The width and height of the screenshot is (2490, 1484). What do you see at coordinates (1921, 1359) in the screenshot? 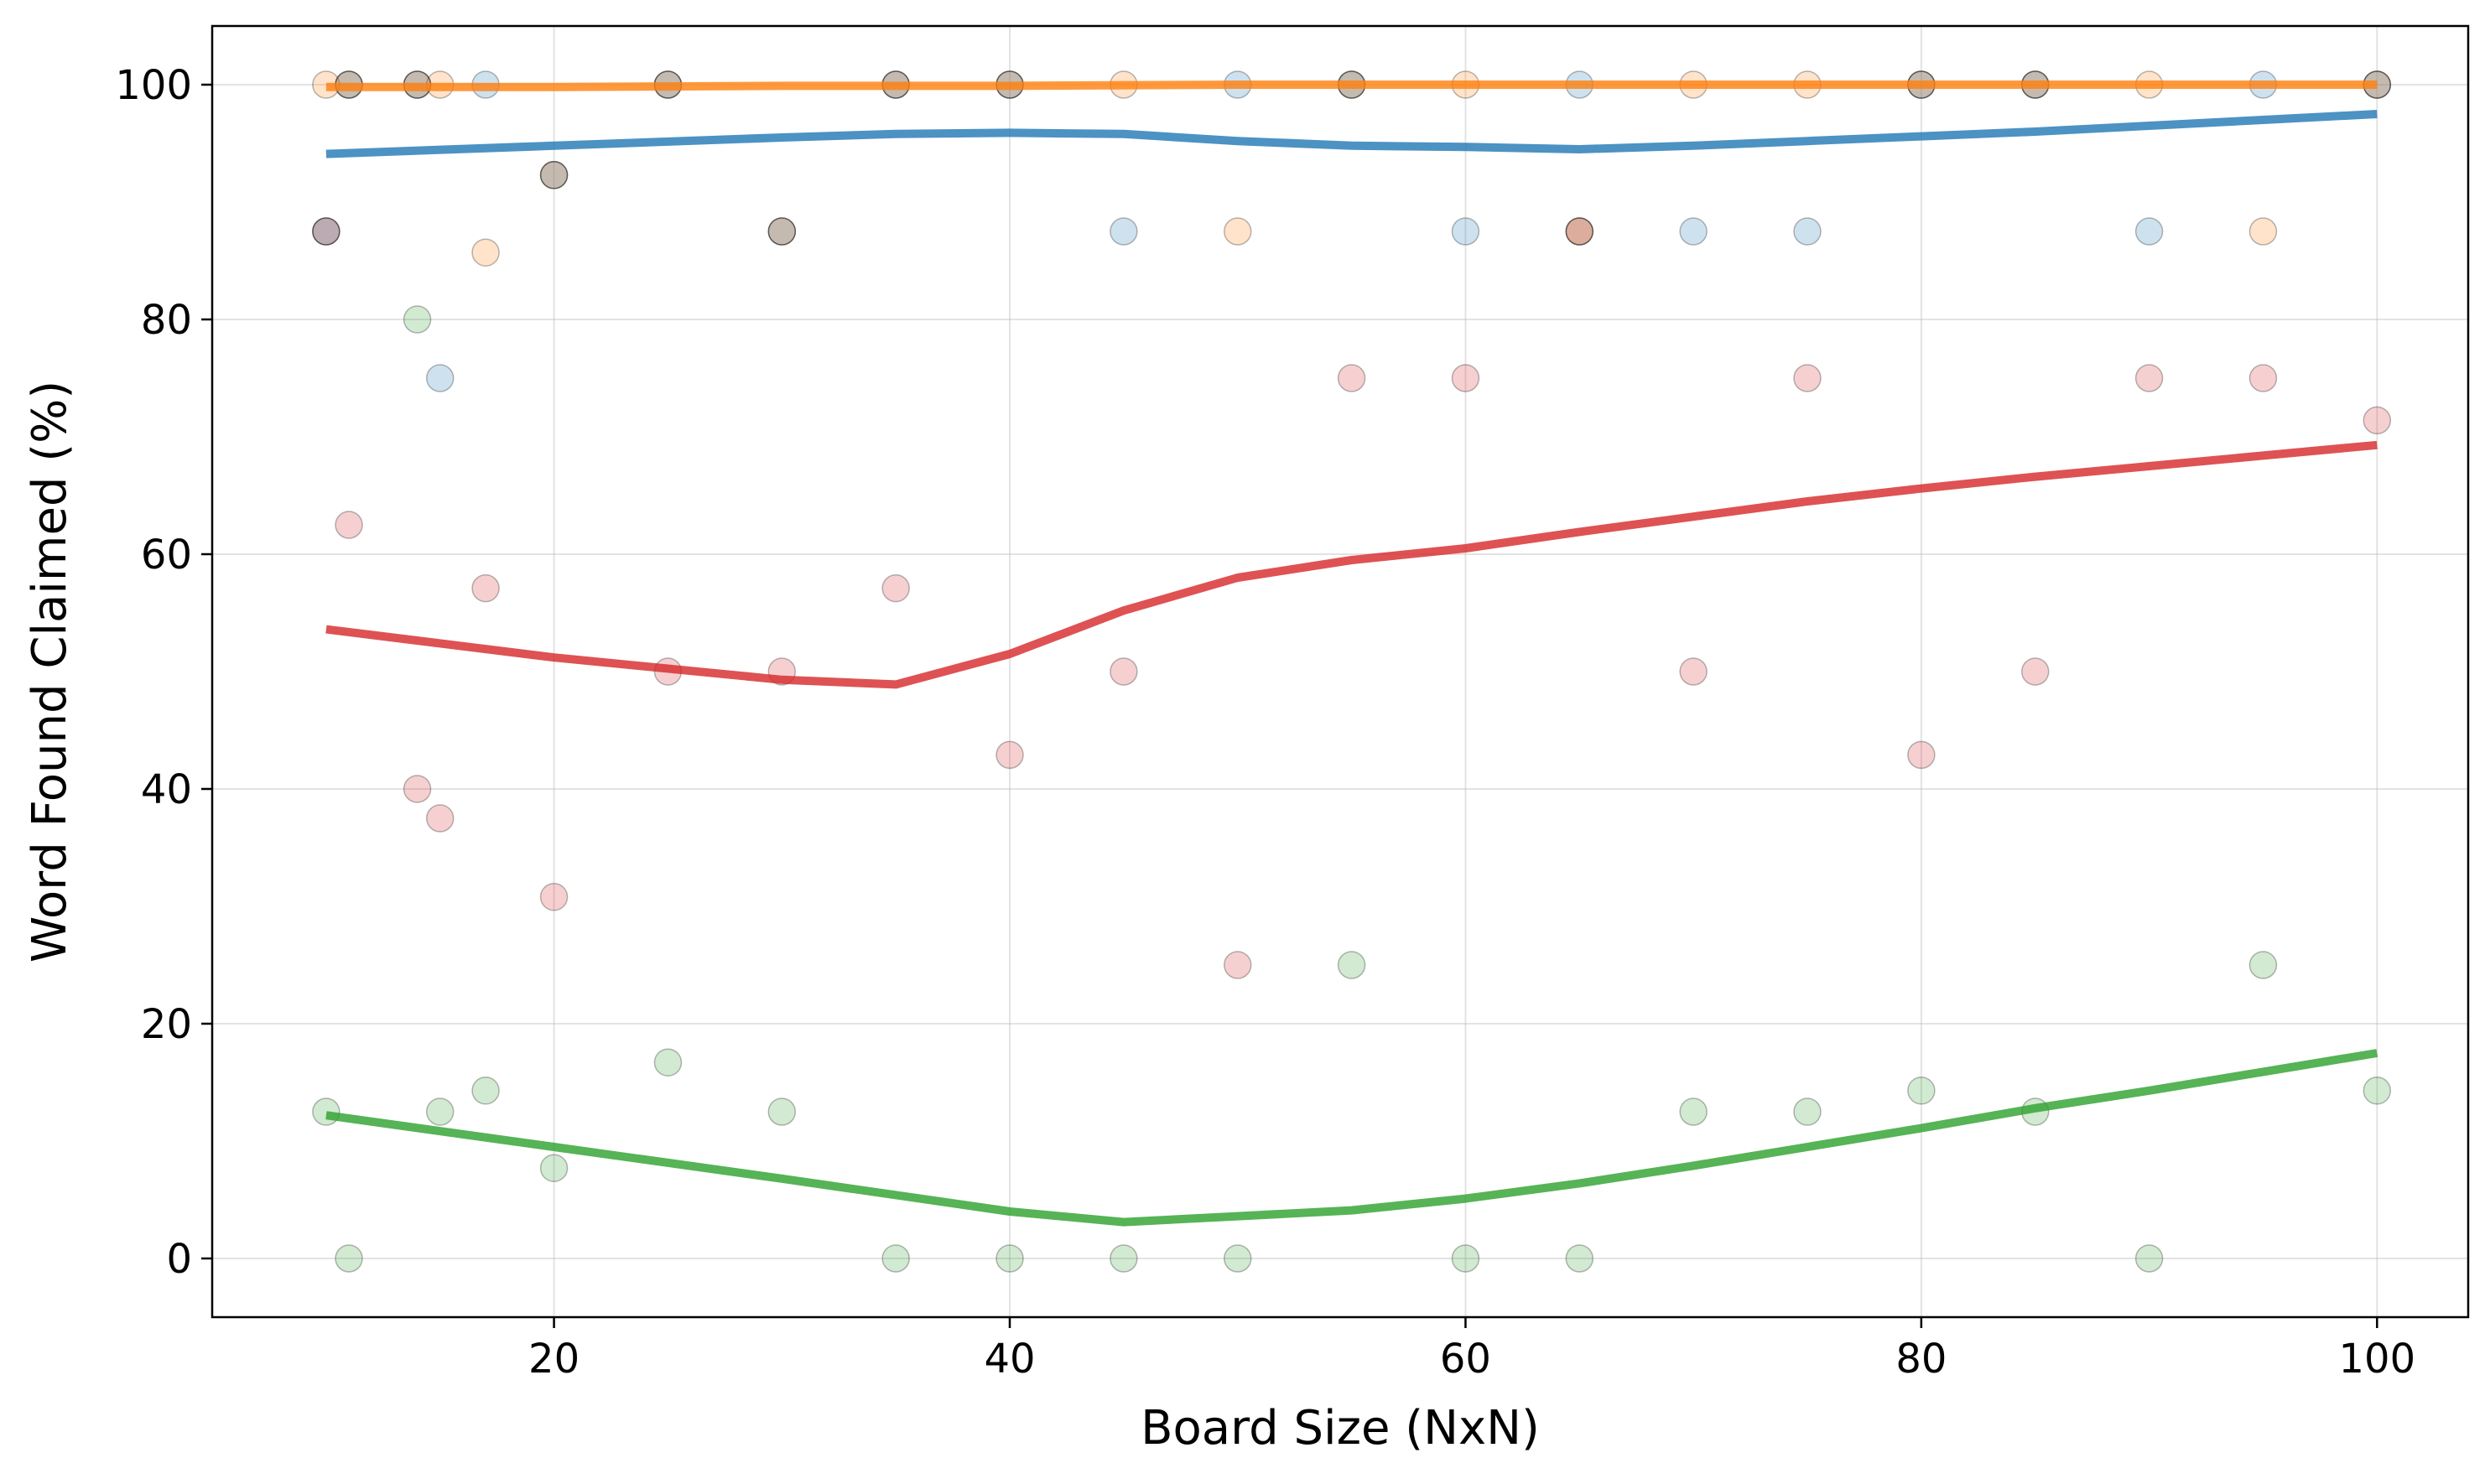
I see `x-tick-label: 80` at bounding box center [1921, 1359].